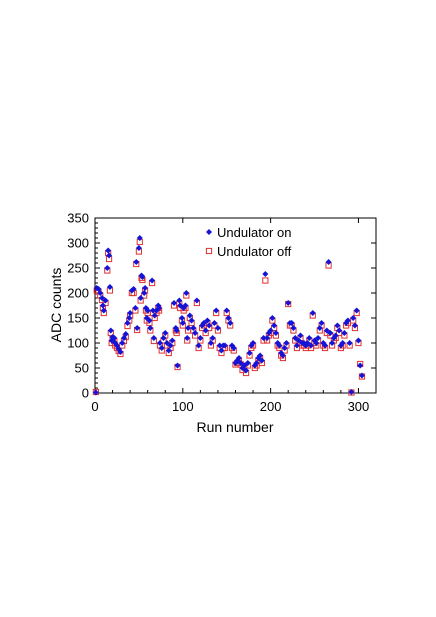 Image resolution: width=436 pixels, height=617 pixels. What do you see at coordinates (359, 406) in the screenshot?
I see `x-tick-label: 300` at bounding box center [359, 406].